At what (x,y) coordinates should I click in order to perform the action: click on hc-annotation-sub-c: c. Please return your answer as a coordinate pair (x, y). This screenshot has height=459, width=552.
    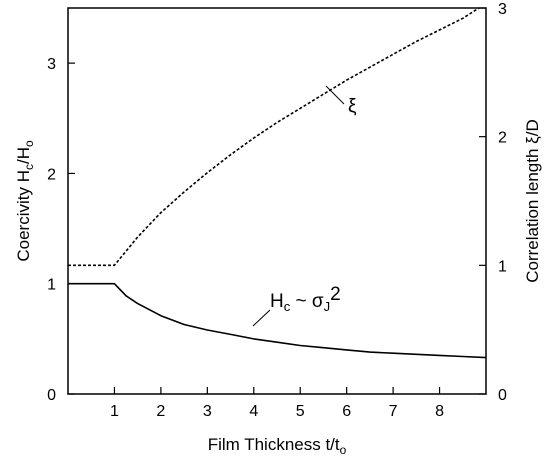
    Looking at the image, I should click on (287, 306).